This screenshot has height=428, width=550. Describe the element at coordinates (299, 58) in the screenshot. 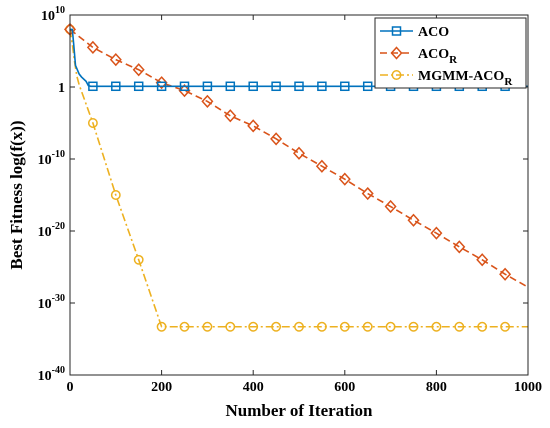

I see `series-line` at that location.